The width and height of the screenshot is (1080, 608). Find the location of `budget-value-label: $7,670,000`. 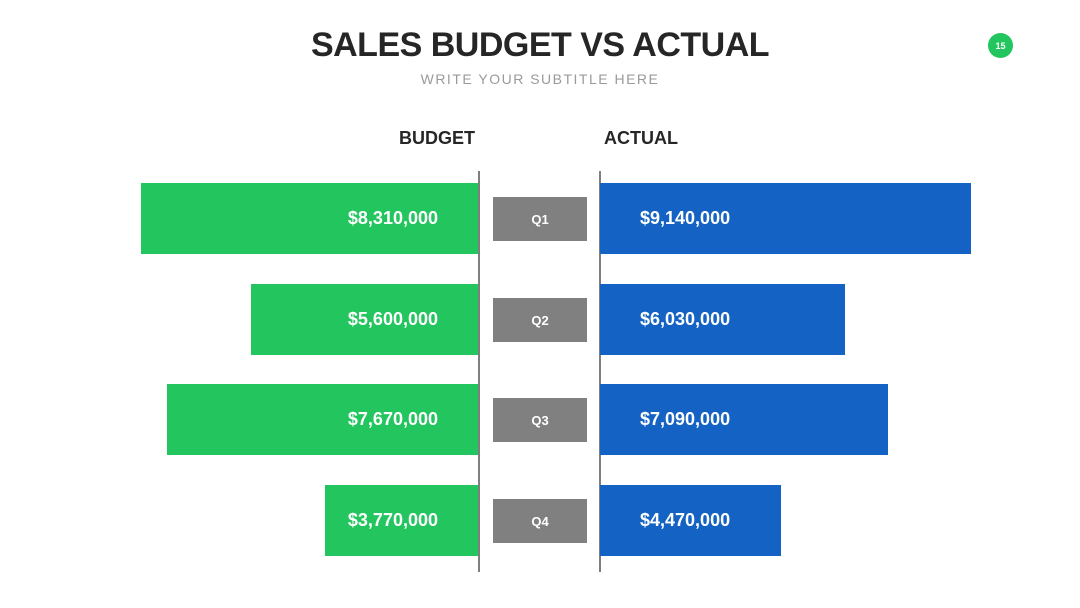

budget-value-label: $7,670,000 is located at coordinates (392, 419).